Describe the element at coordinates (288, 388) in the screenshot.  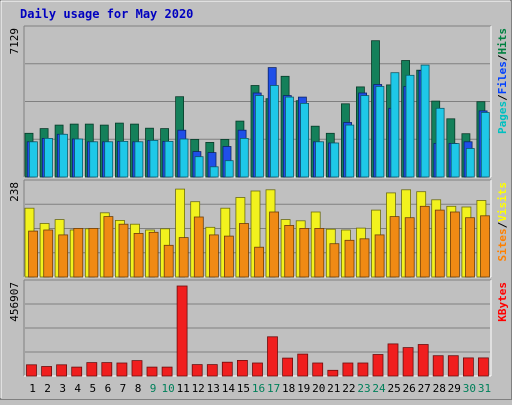
I see `x-tick-label: 18` at that location.